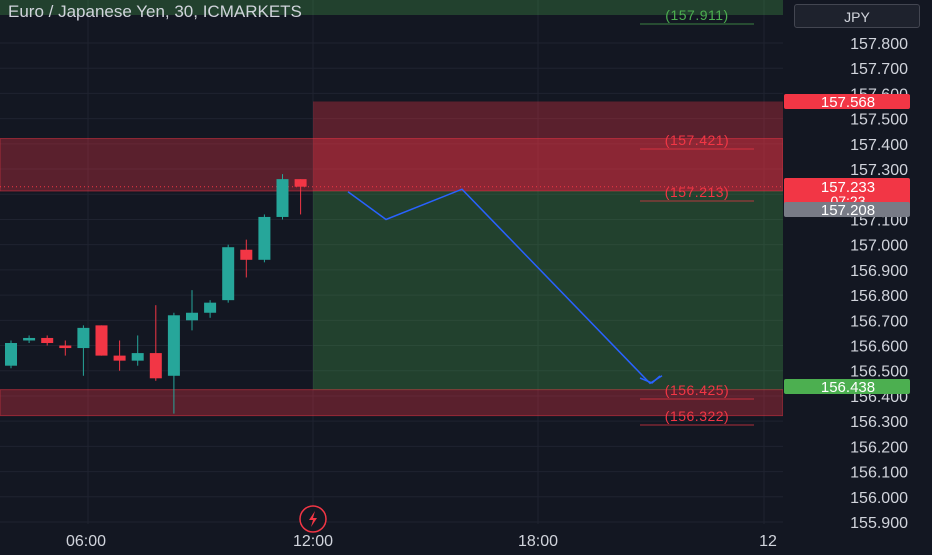 Image resolution: width=932 pixels, height=555 pixels. What do you see at coordinates (879, 347) in the screenshot?
I see `price-label: 156.600` at bounding box center [879, 347].